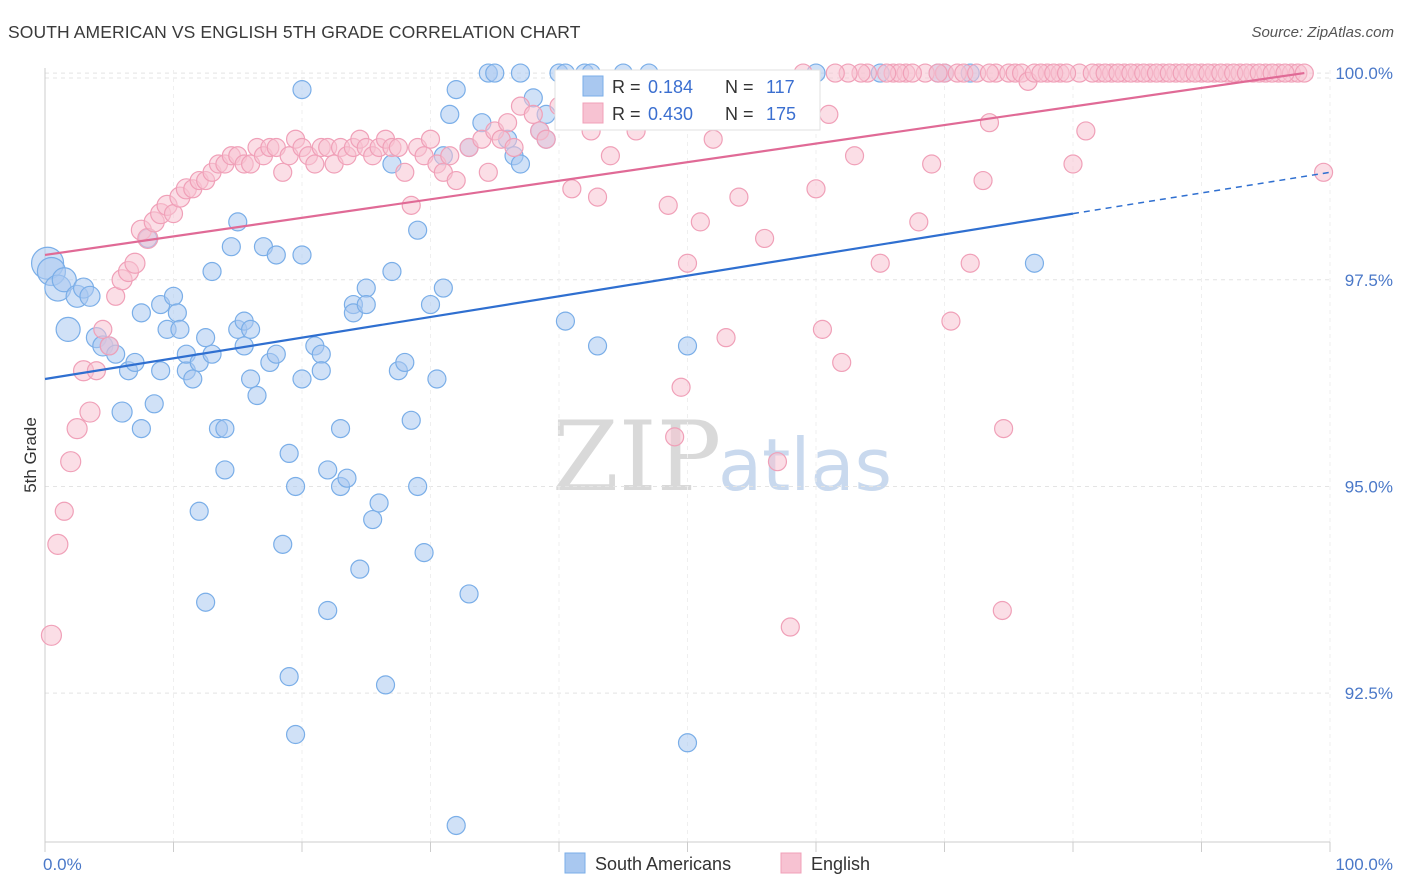  What do you see at coordinates (62, 864) in the screenshot?
I see `x-tick-label-min: 0.0%` at bounding box center [62, 864].